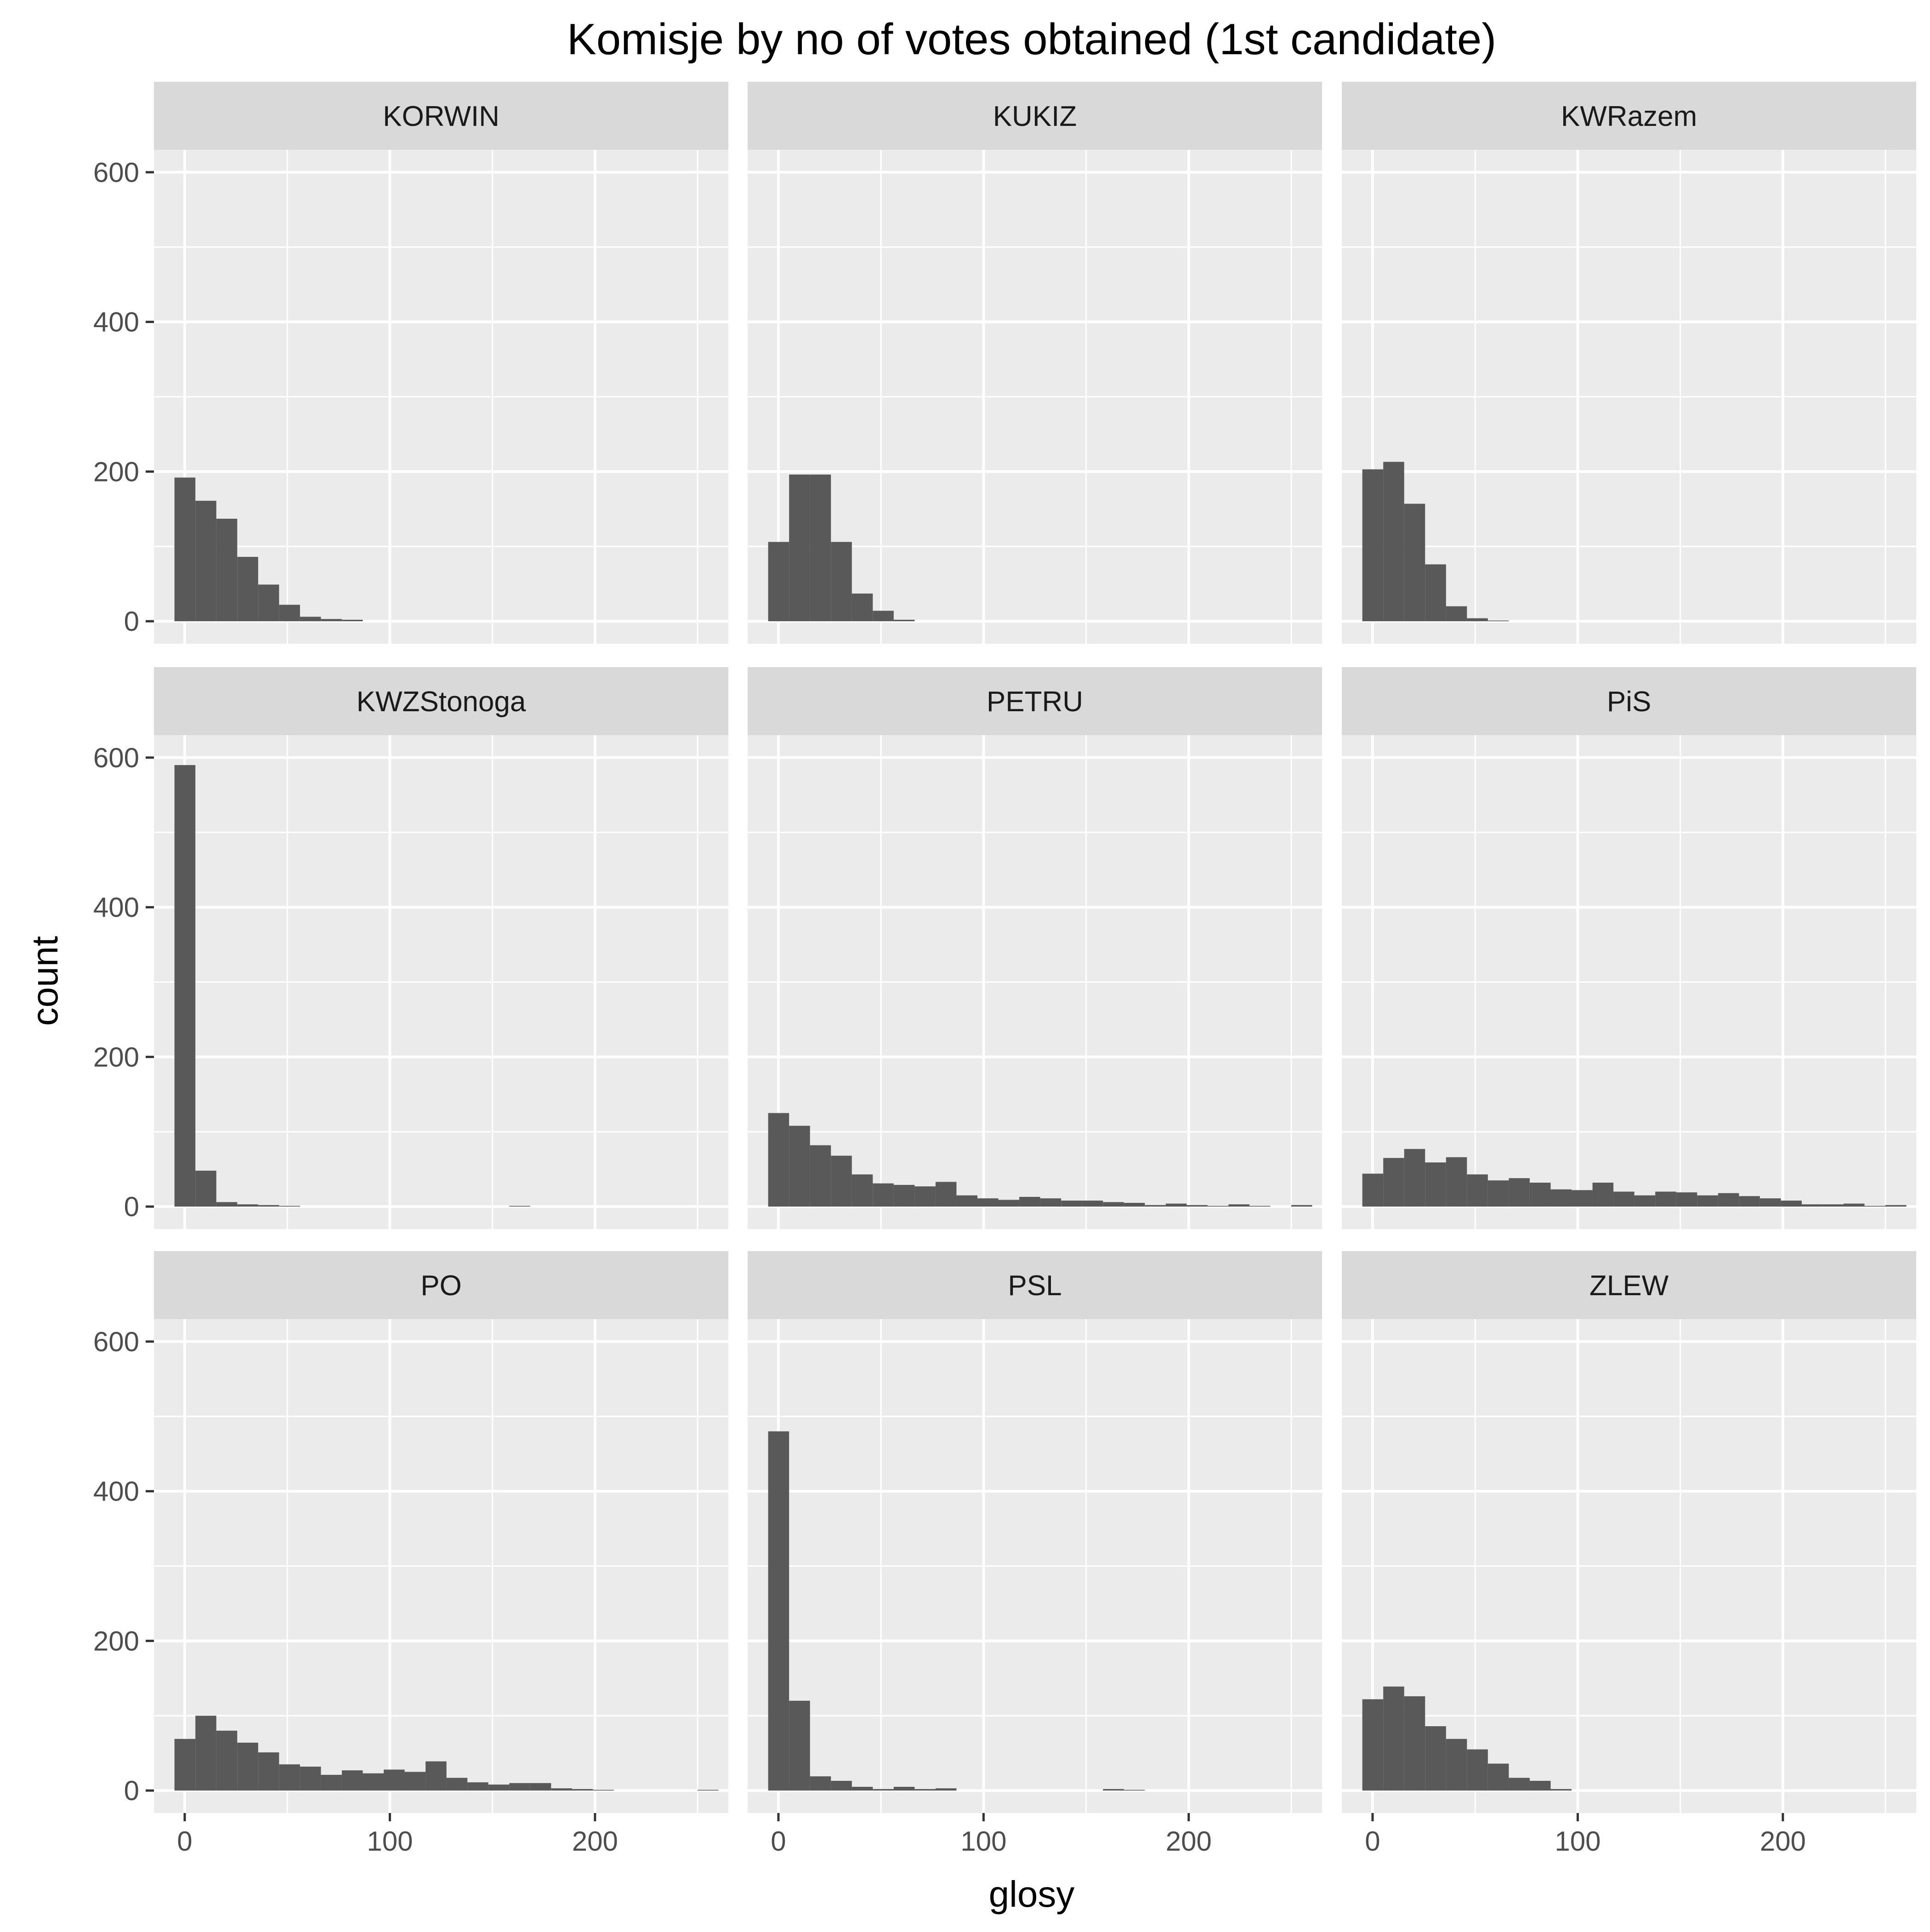 The width and height of the screenshot is (1930, 1932). I want to click on facet-panel-kwrazem: KWRazem, so click(1629, 363).